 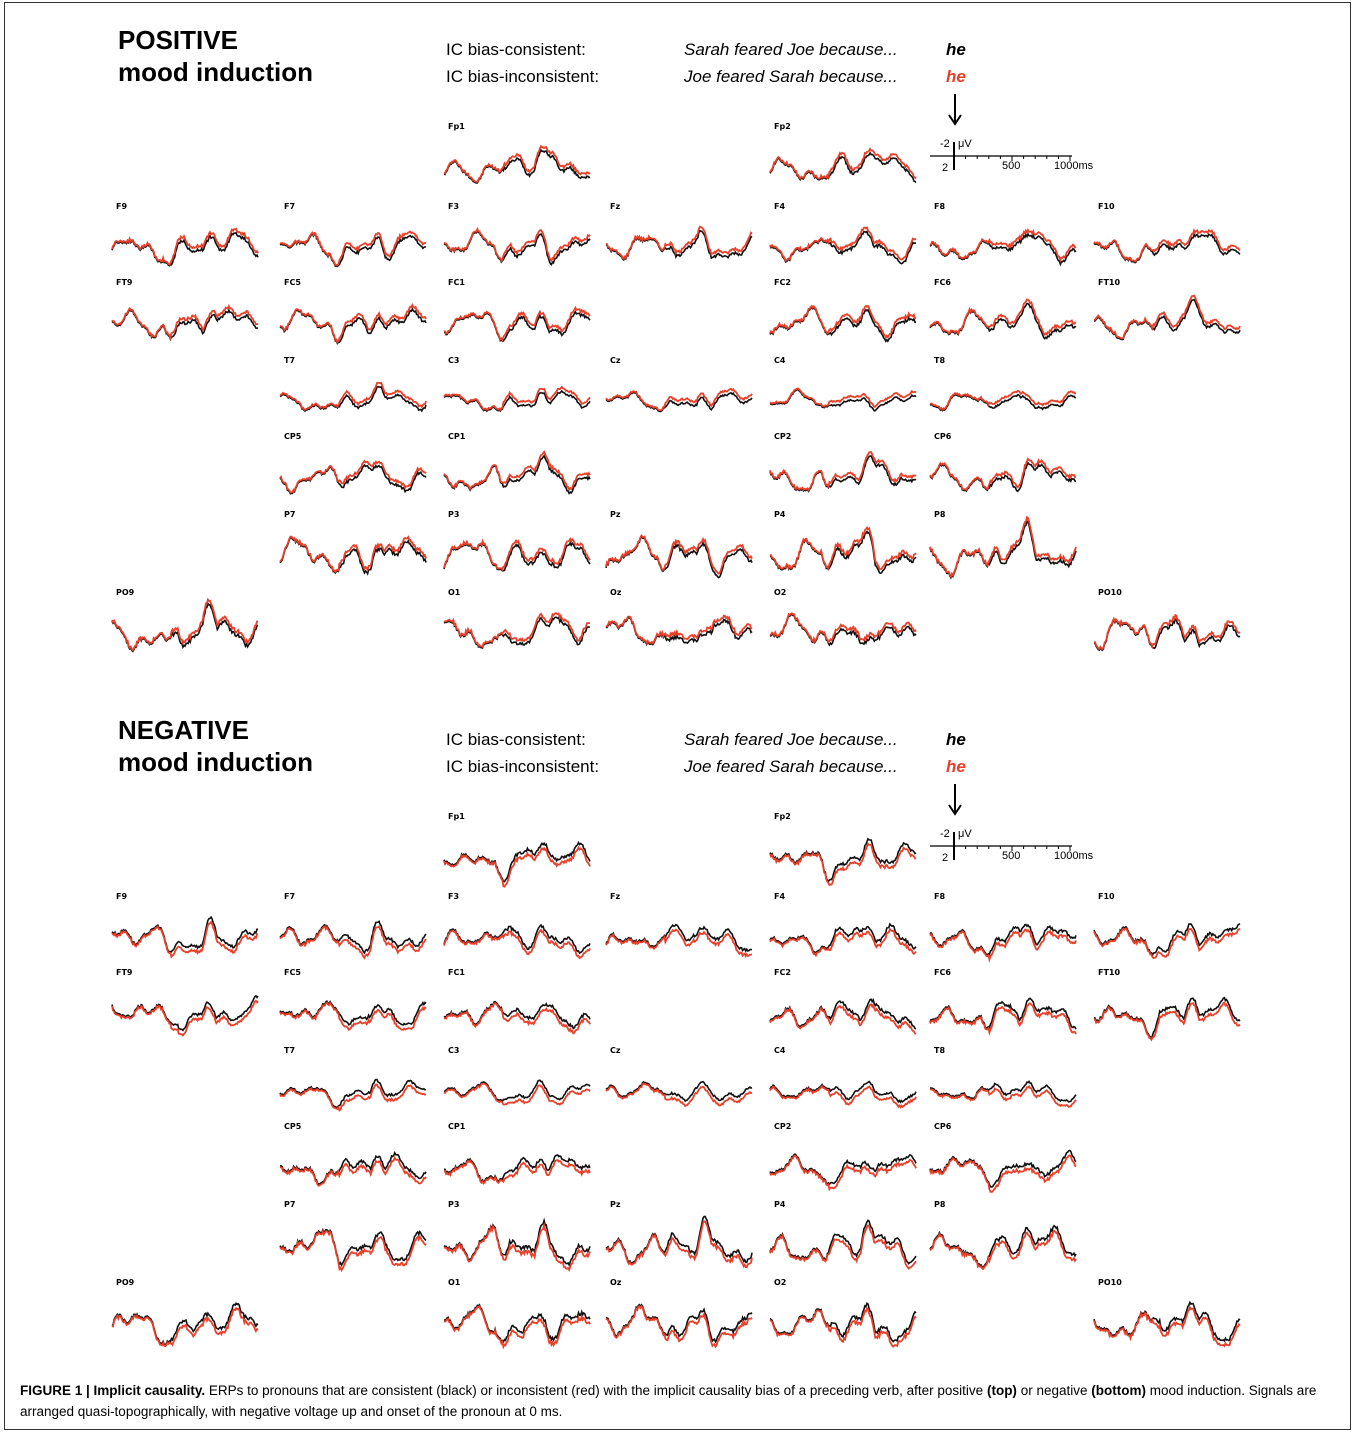 I want to click on scale-bar: -2 μV 2 500 1000ms, so click(x=1018, y=851).